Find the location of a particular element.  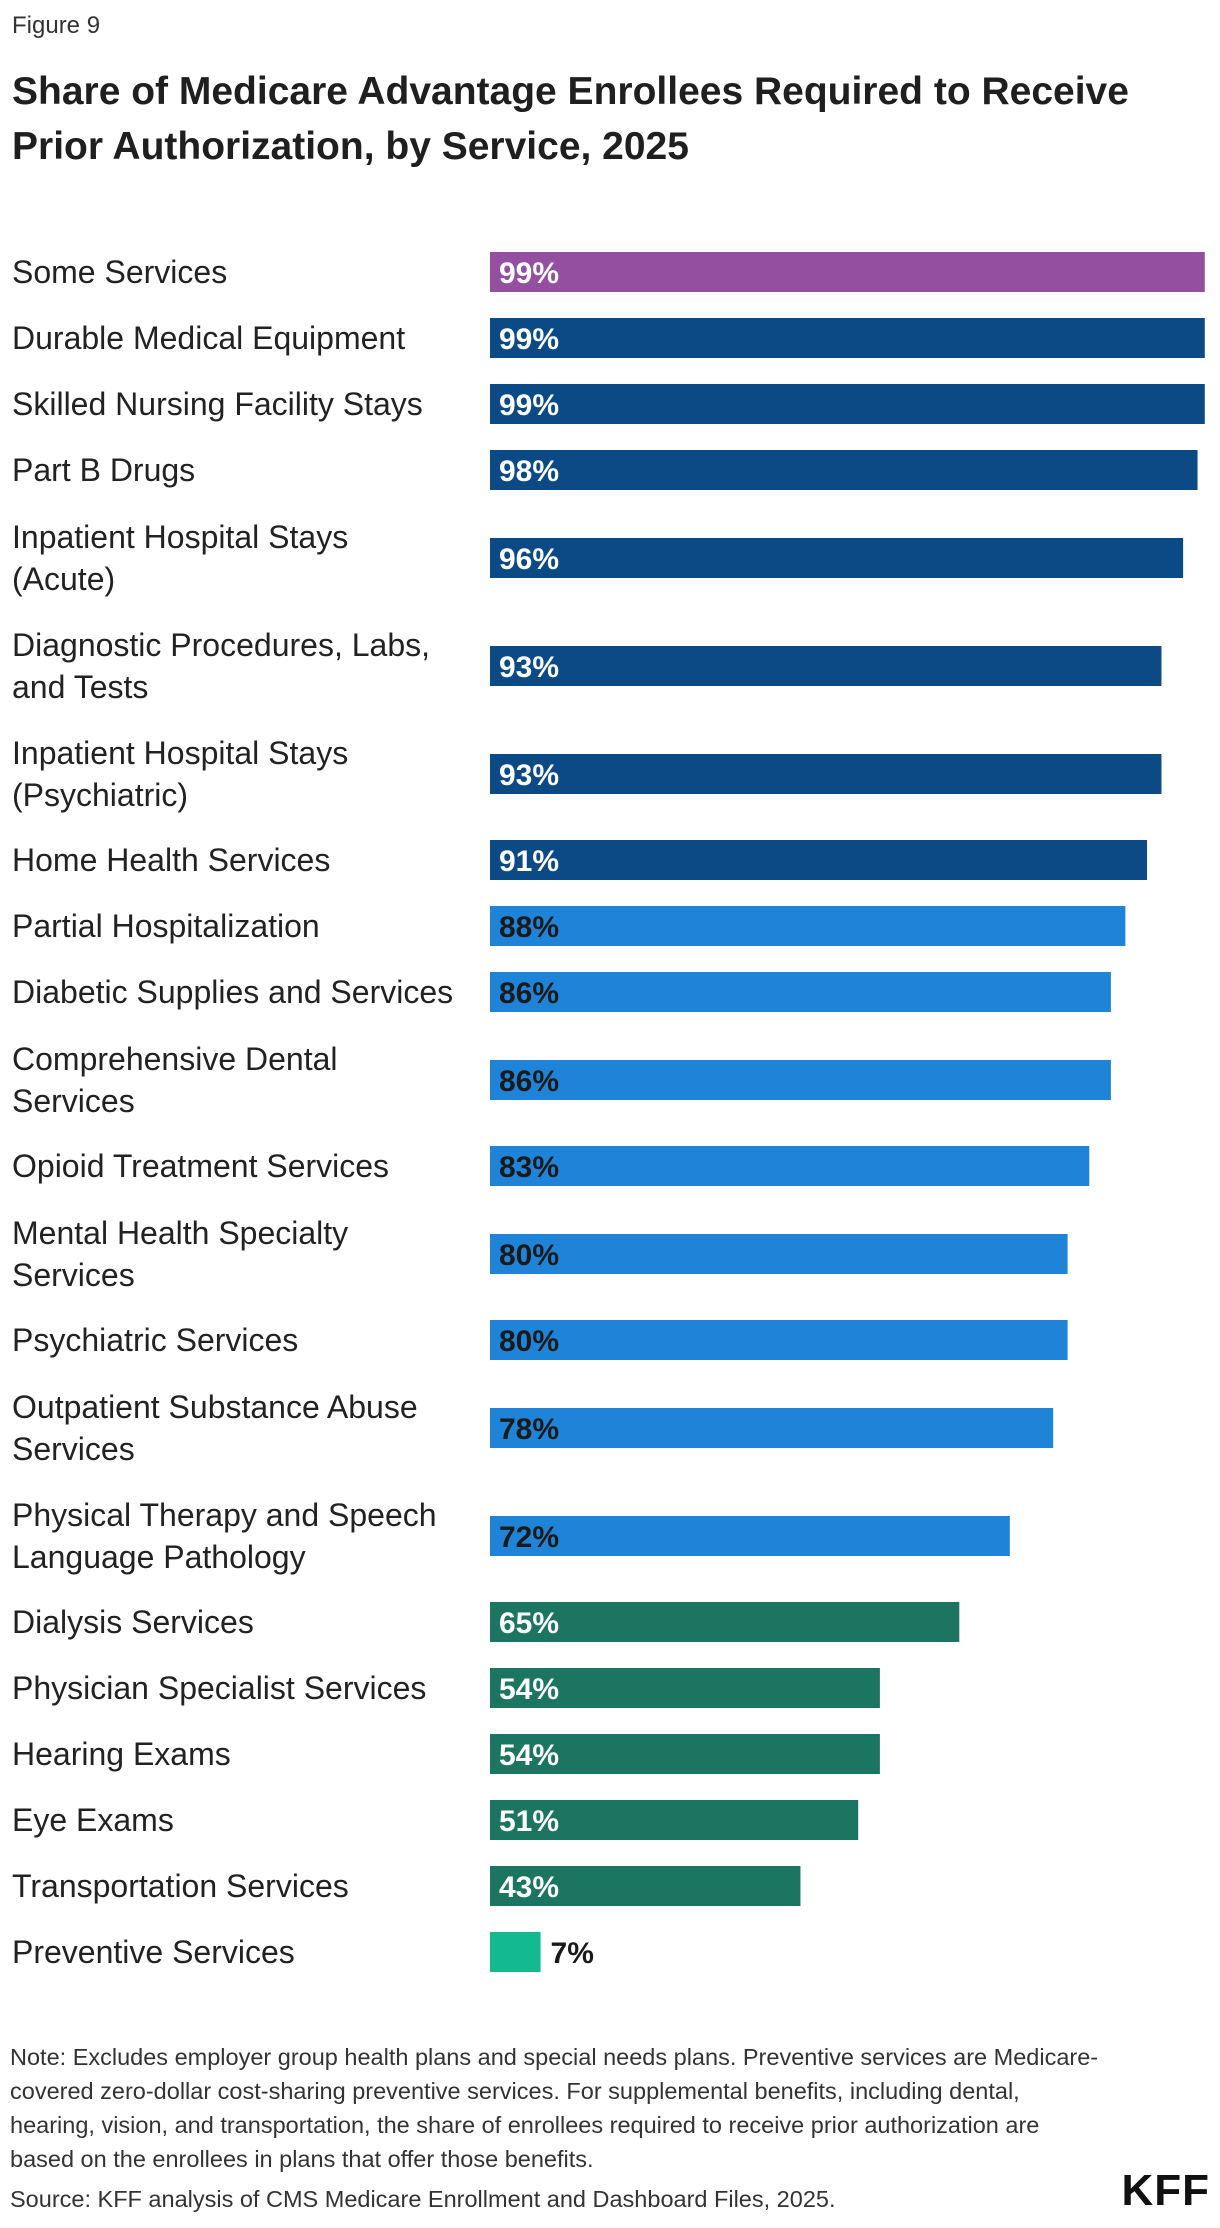

category-label-part-b-drugs: Part B Drugs is located at coordinates (103, 470).